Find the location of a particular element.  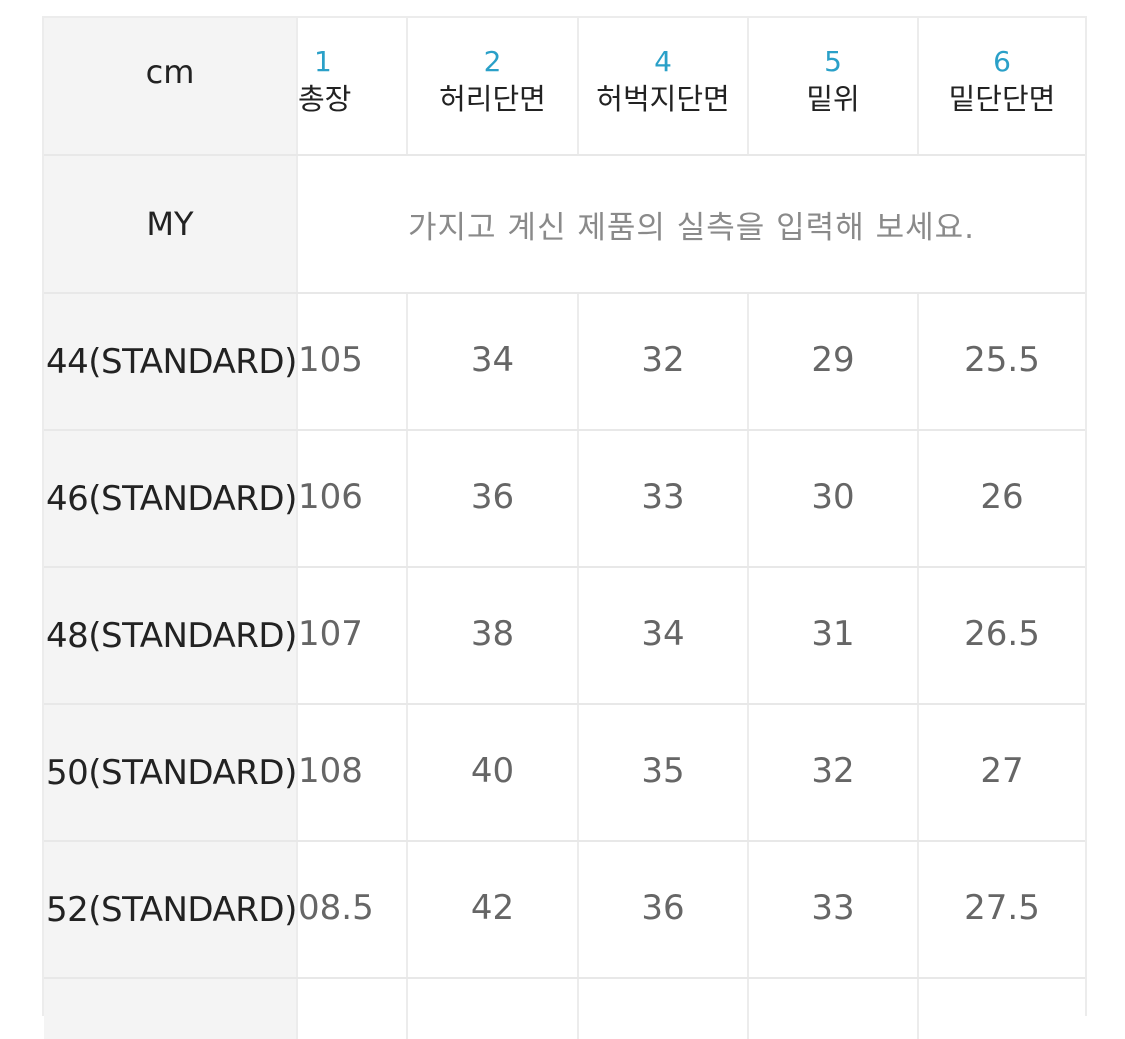

header-row: cm 1 총장 2 허리단면 4 허벅지단면 5 밑위 6 밑단단면 is located at coordinates (564, 87).